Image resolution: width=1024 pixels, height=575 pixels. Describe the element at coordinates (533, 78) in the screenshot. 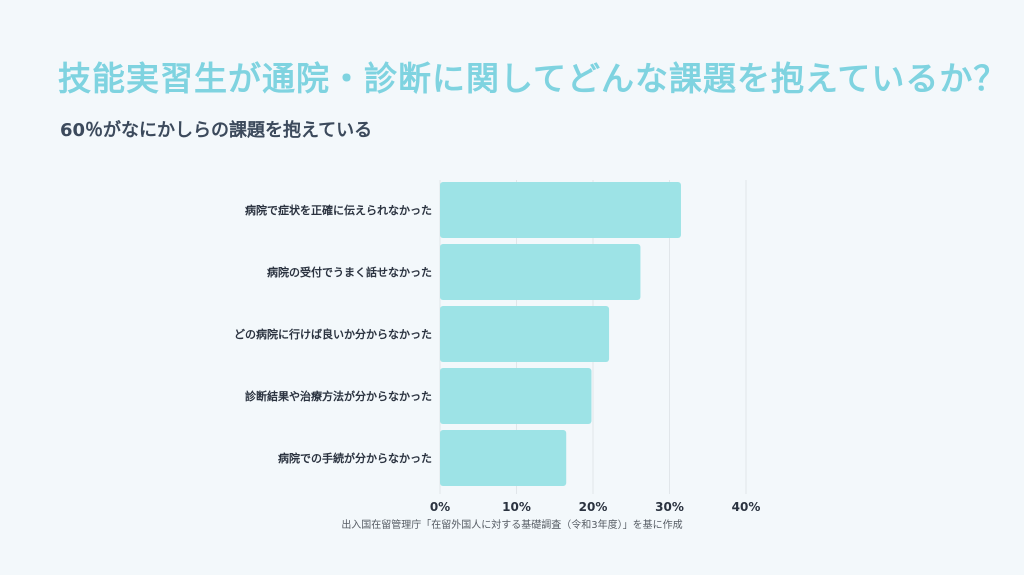

I see `chart-title: 技能実習生が通院・診断に関してどんな課題を抱えているか？` at that location.